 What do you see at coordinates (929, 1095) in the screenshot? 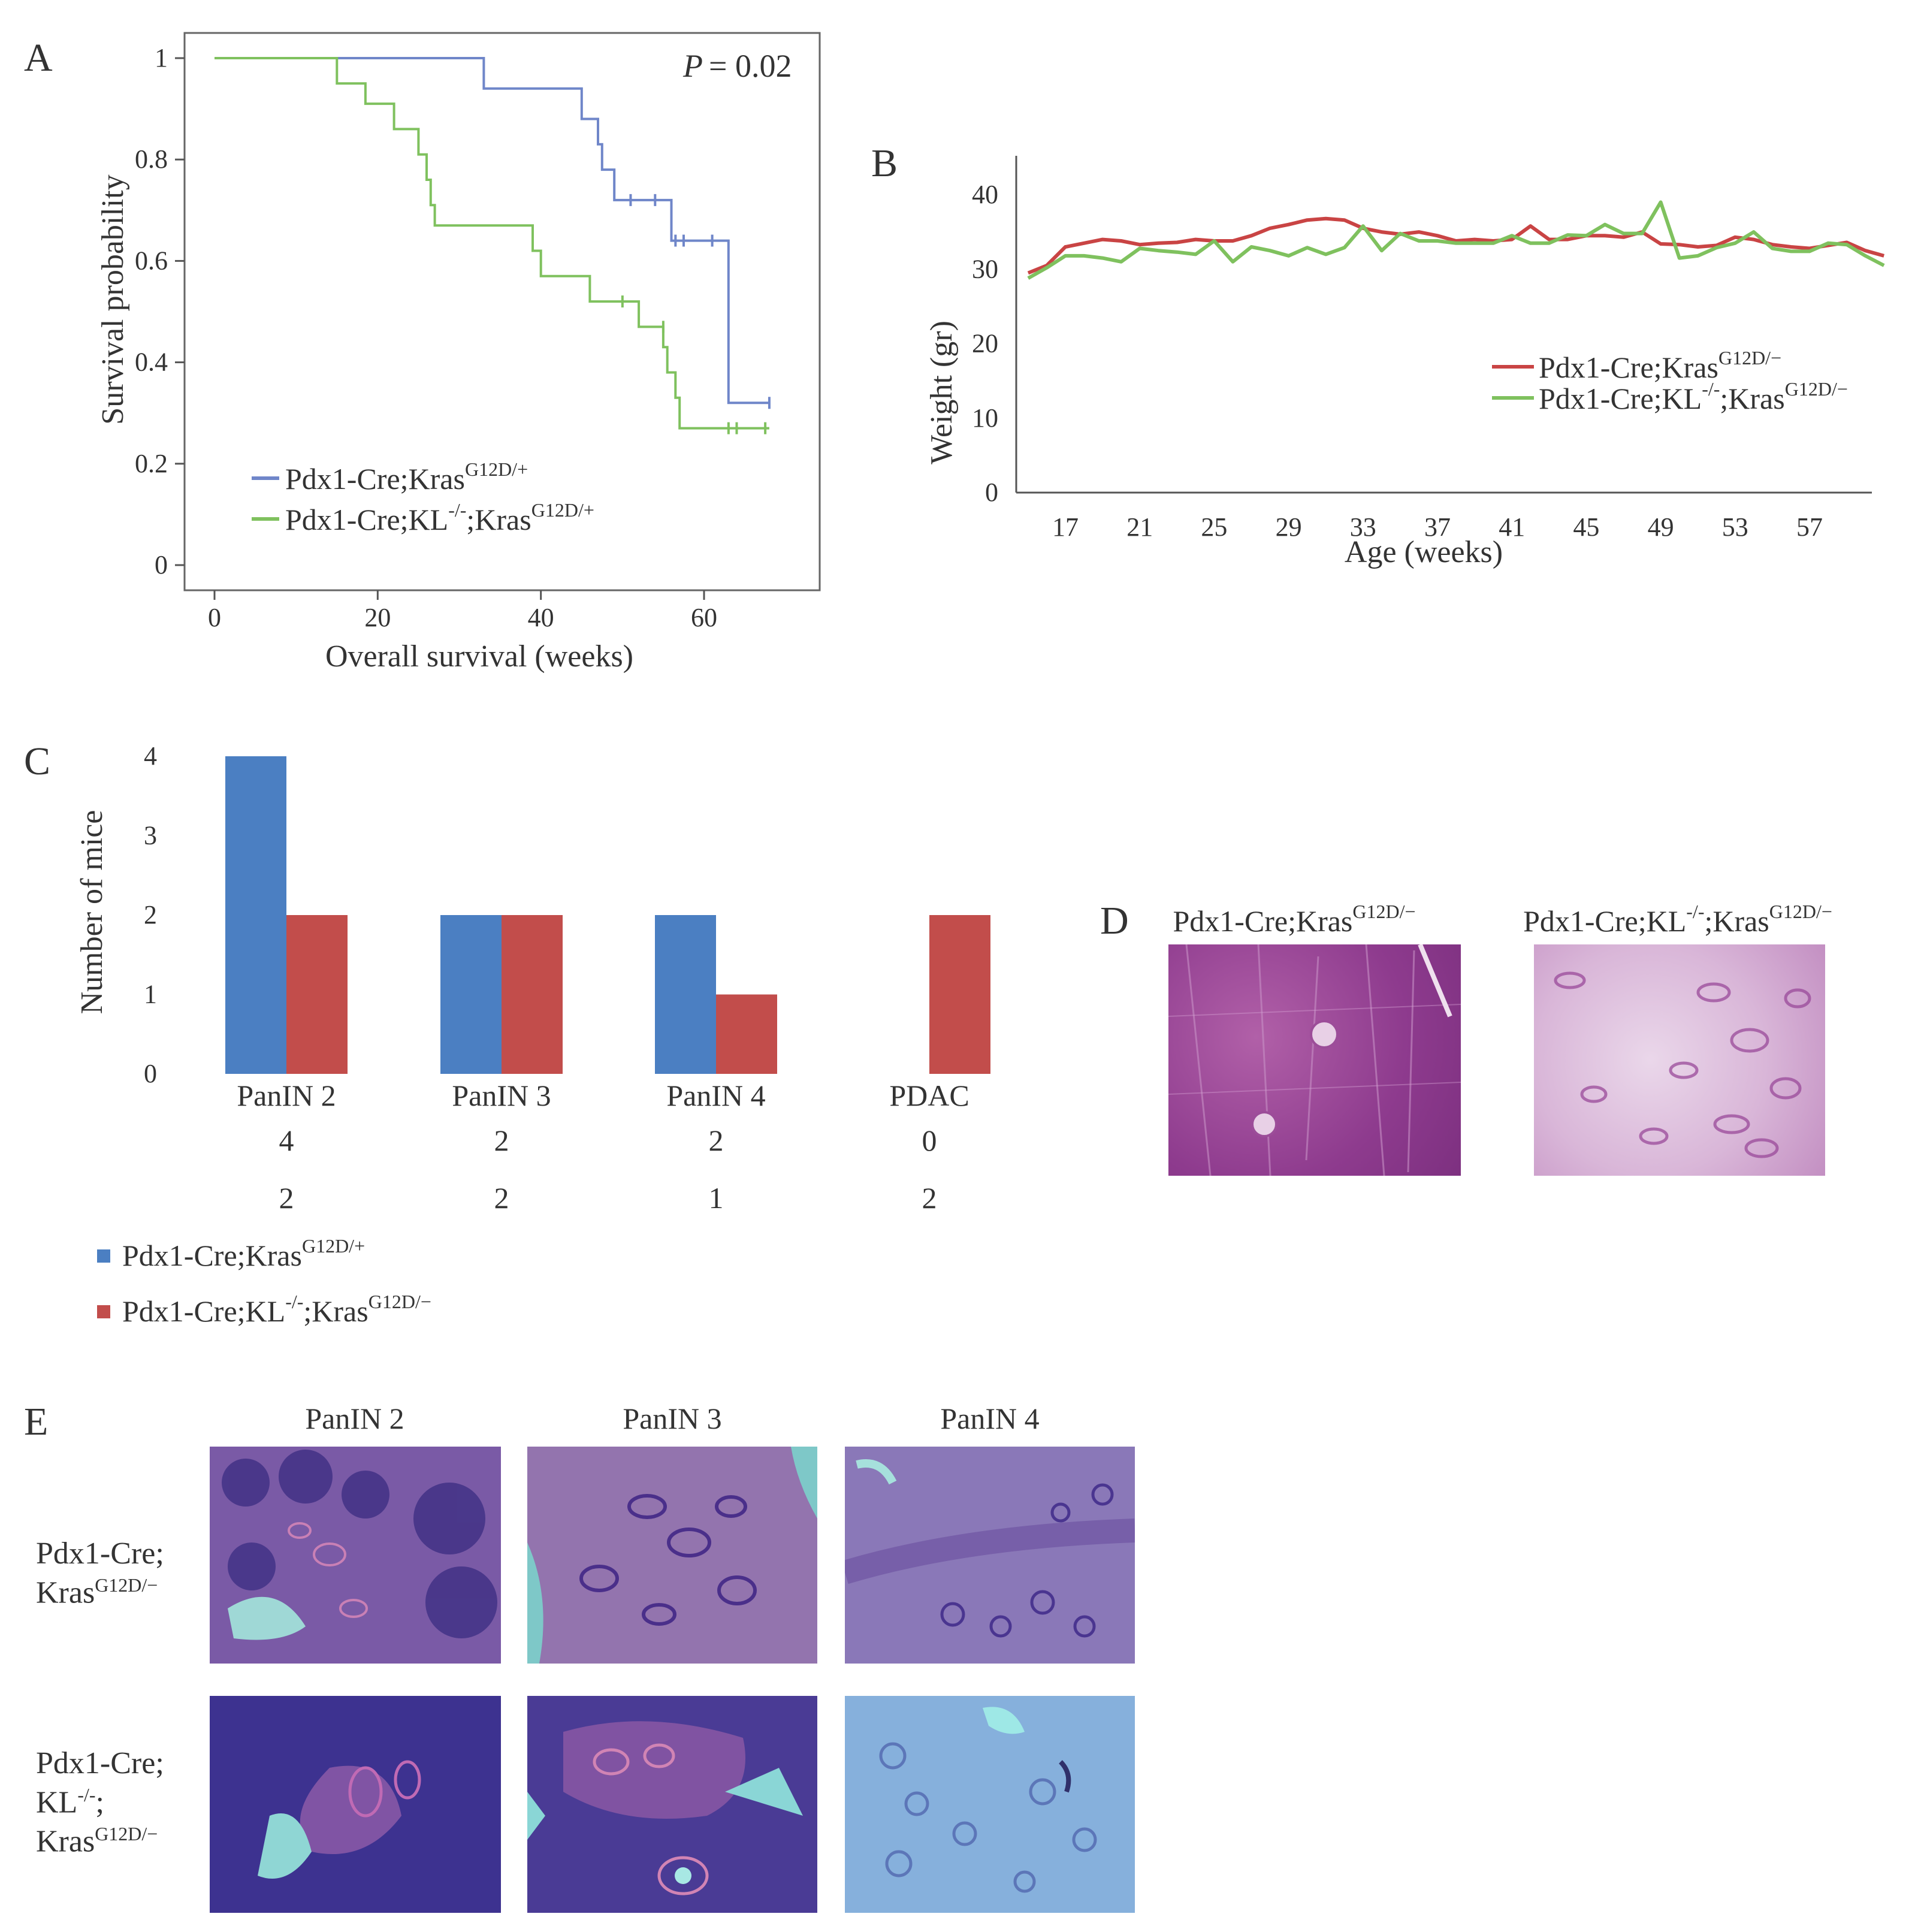
I see `chart-c-category-label: PDAC` at bounding box center [929, 1095].